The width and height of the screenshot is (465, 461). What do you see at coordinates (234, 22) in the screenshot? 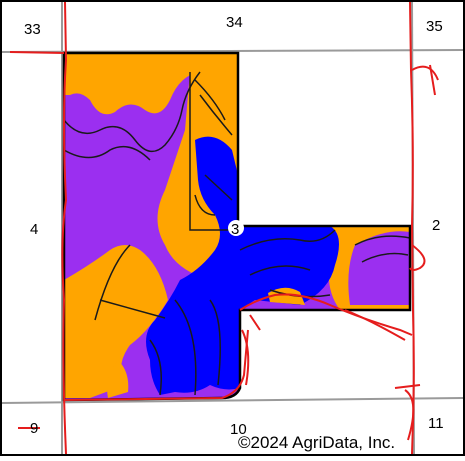
I see `section-label-34: 34` at bounding box center [234, 22].